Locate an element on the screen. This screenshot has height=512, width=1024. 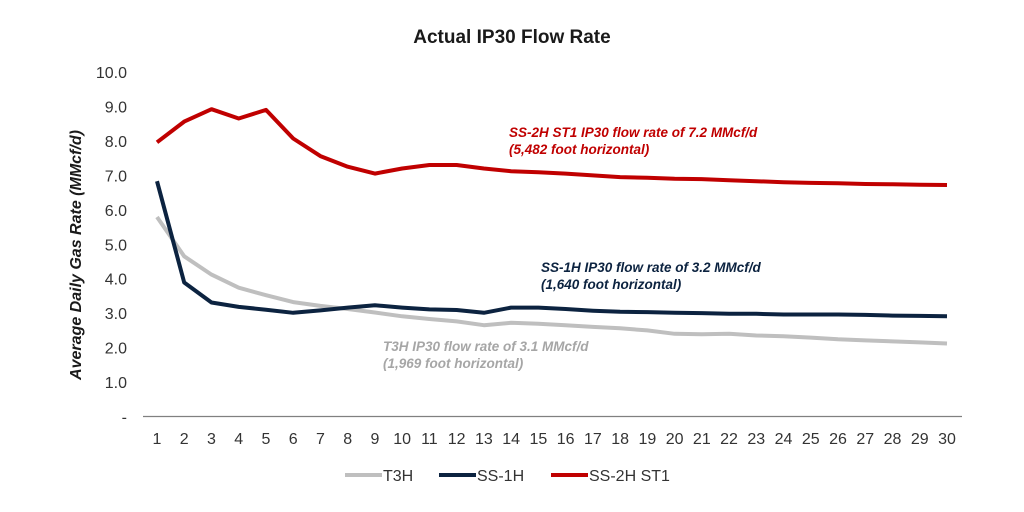
legend-item-ss-1h: SS-1H is located at coordinates (481, 476).